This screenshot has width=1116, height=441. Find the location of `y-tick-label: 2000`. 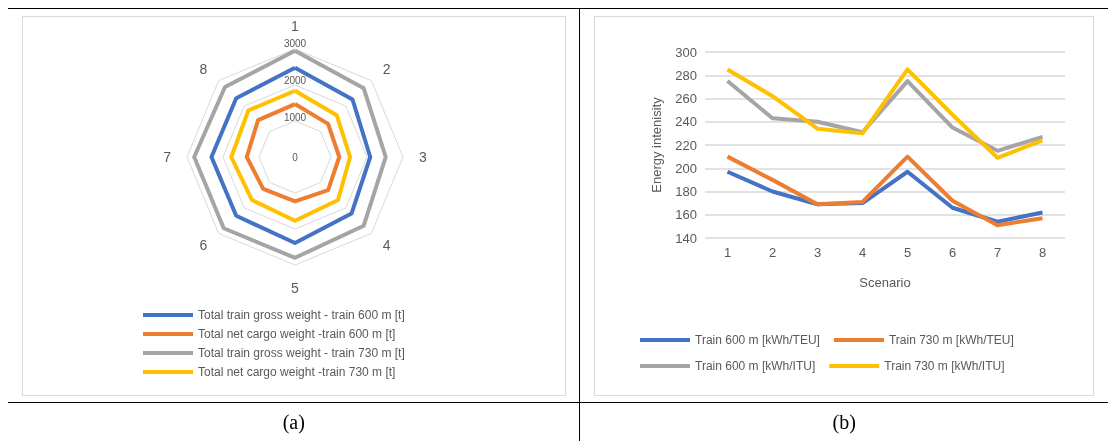

y-tick-label: 2000 is located at coordinates (295, 80).